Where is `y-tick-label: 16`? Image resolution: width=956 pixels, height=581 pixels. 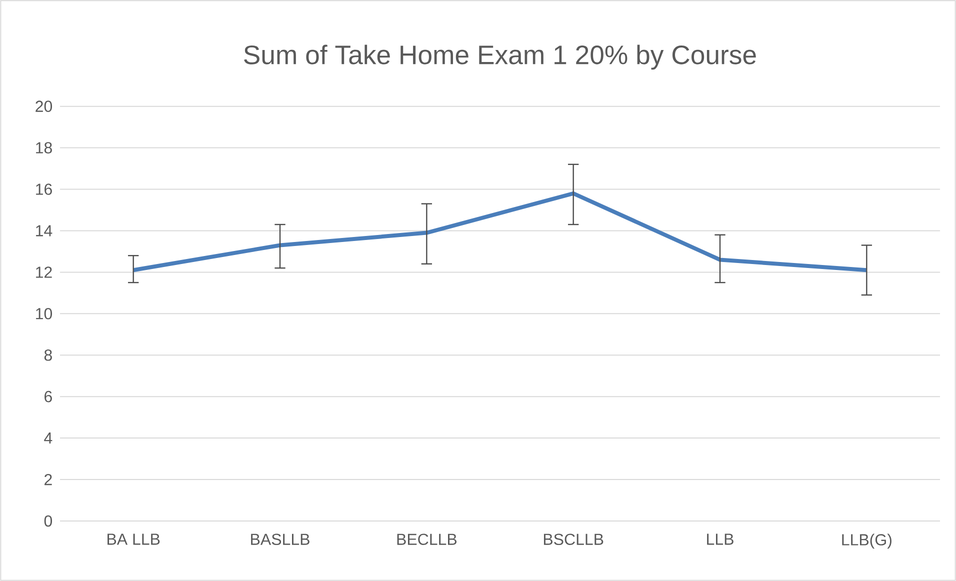
y-tick-label: 16 is located at coordinates (44, 189).